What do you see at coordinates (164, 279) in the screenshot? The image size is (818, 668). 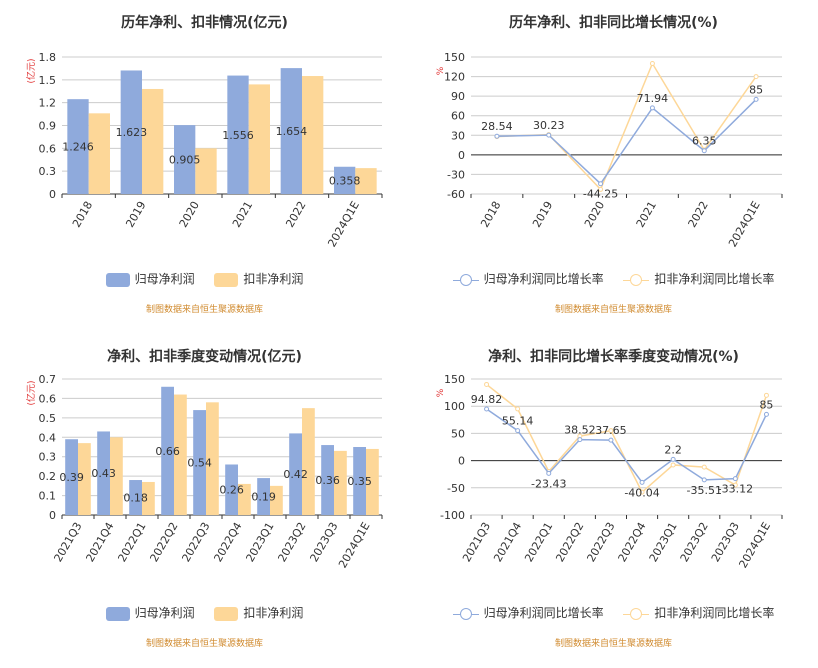 I see `legend-label: 归母净利润` at bounding box center [164, 279].